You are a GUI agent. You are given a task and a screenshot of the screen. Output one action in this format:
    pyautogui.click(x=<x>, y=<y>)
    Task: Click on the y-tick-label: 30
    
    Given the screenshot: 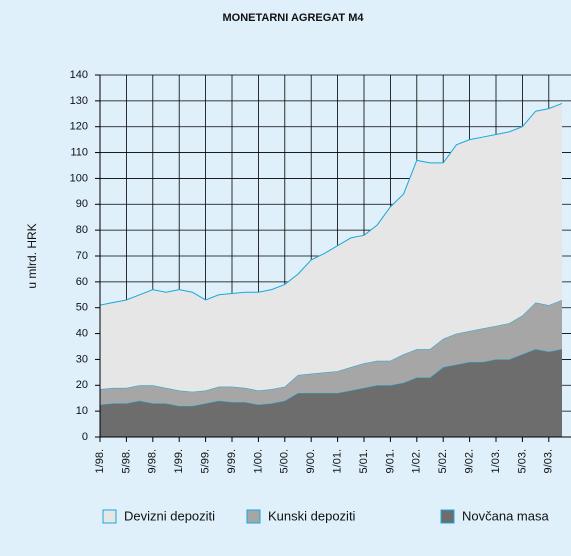 What is the action you would take?
    pyautogui.click(x=82, y=359)
    